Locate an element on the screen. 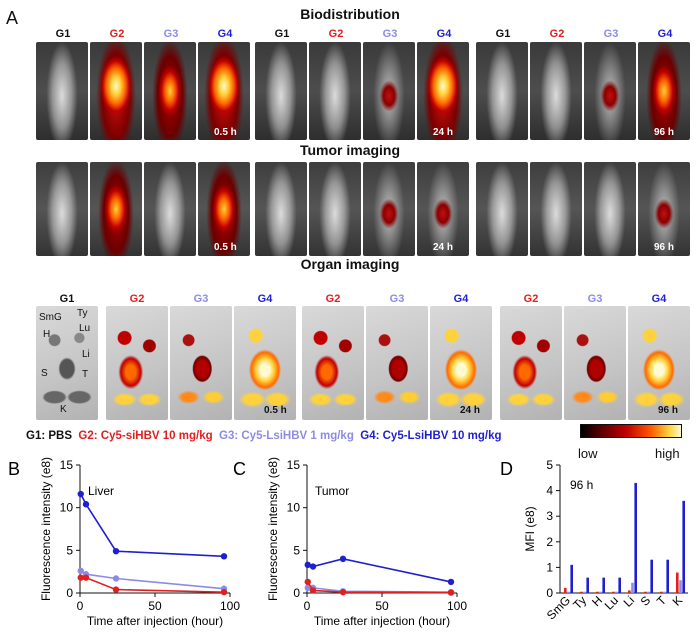 The height and width of the screenshot is (639, 700). organ-label: T is located at coordinates (85, 374).